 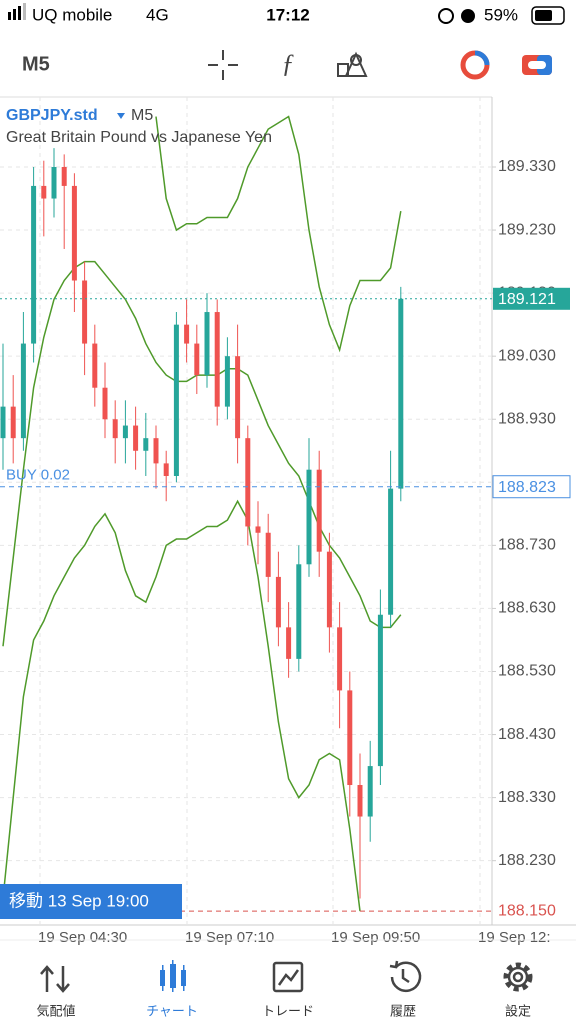 I want to click on y-tick-label: 188.330, so click(x=527, y=797).